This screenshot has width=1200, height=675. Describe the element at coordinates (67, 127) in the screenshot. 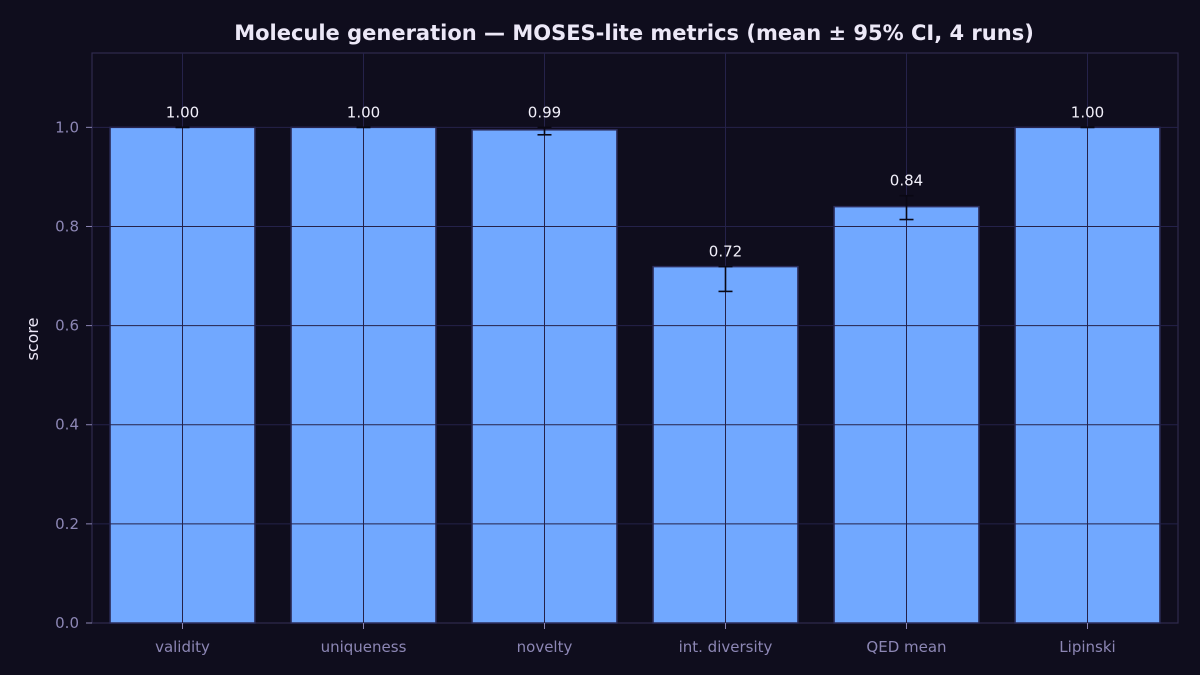

I see `y-tick-label: 1.0` at that location.